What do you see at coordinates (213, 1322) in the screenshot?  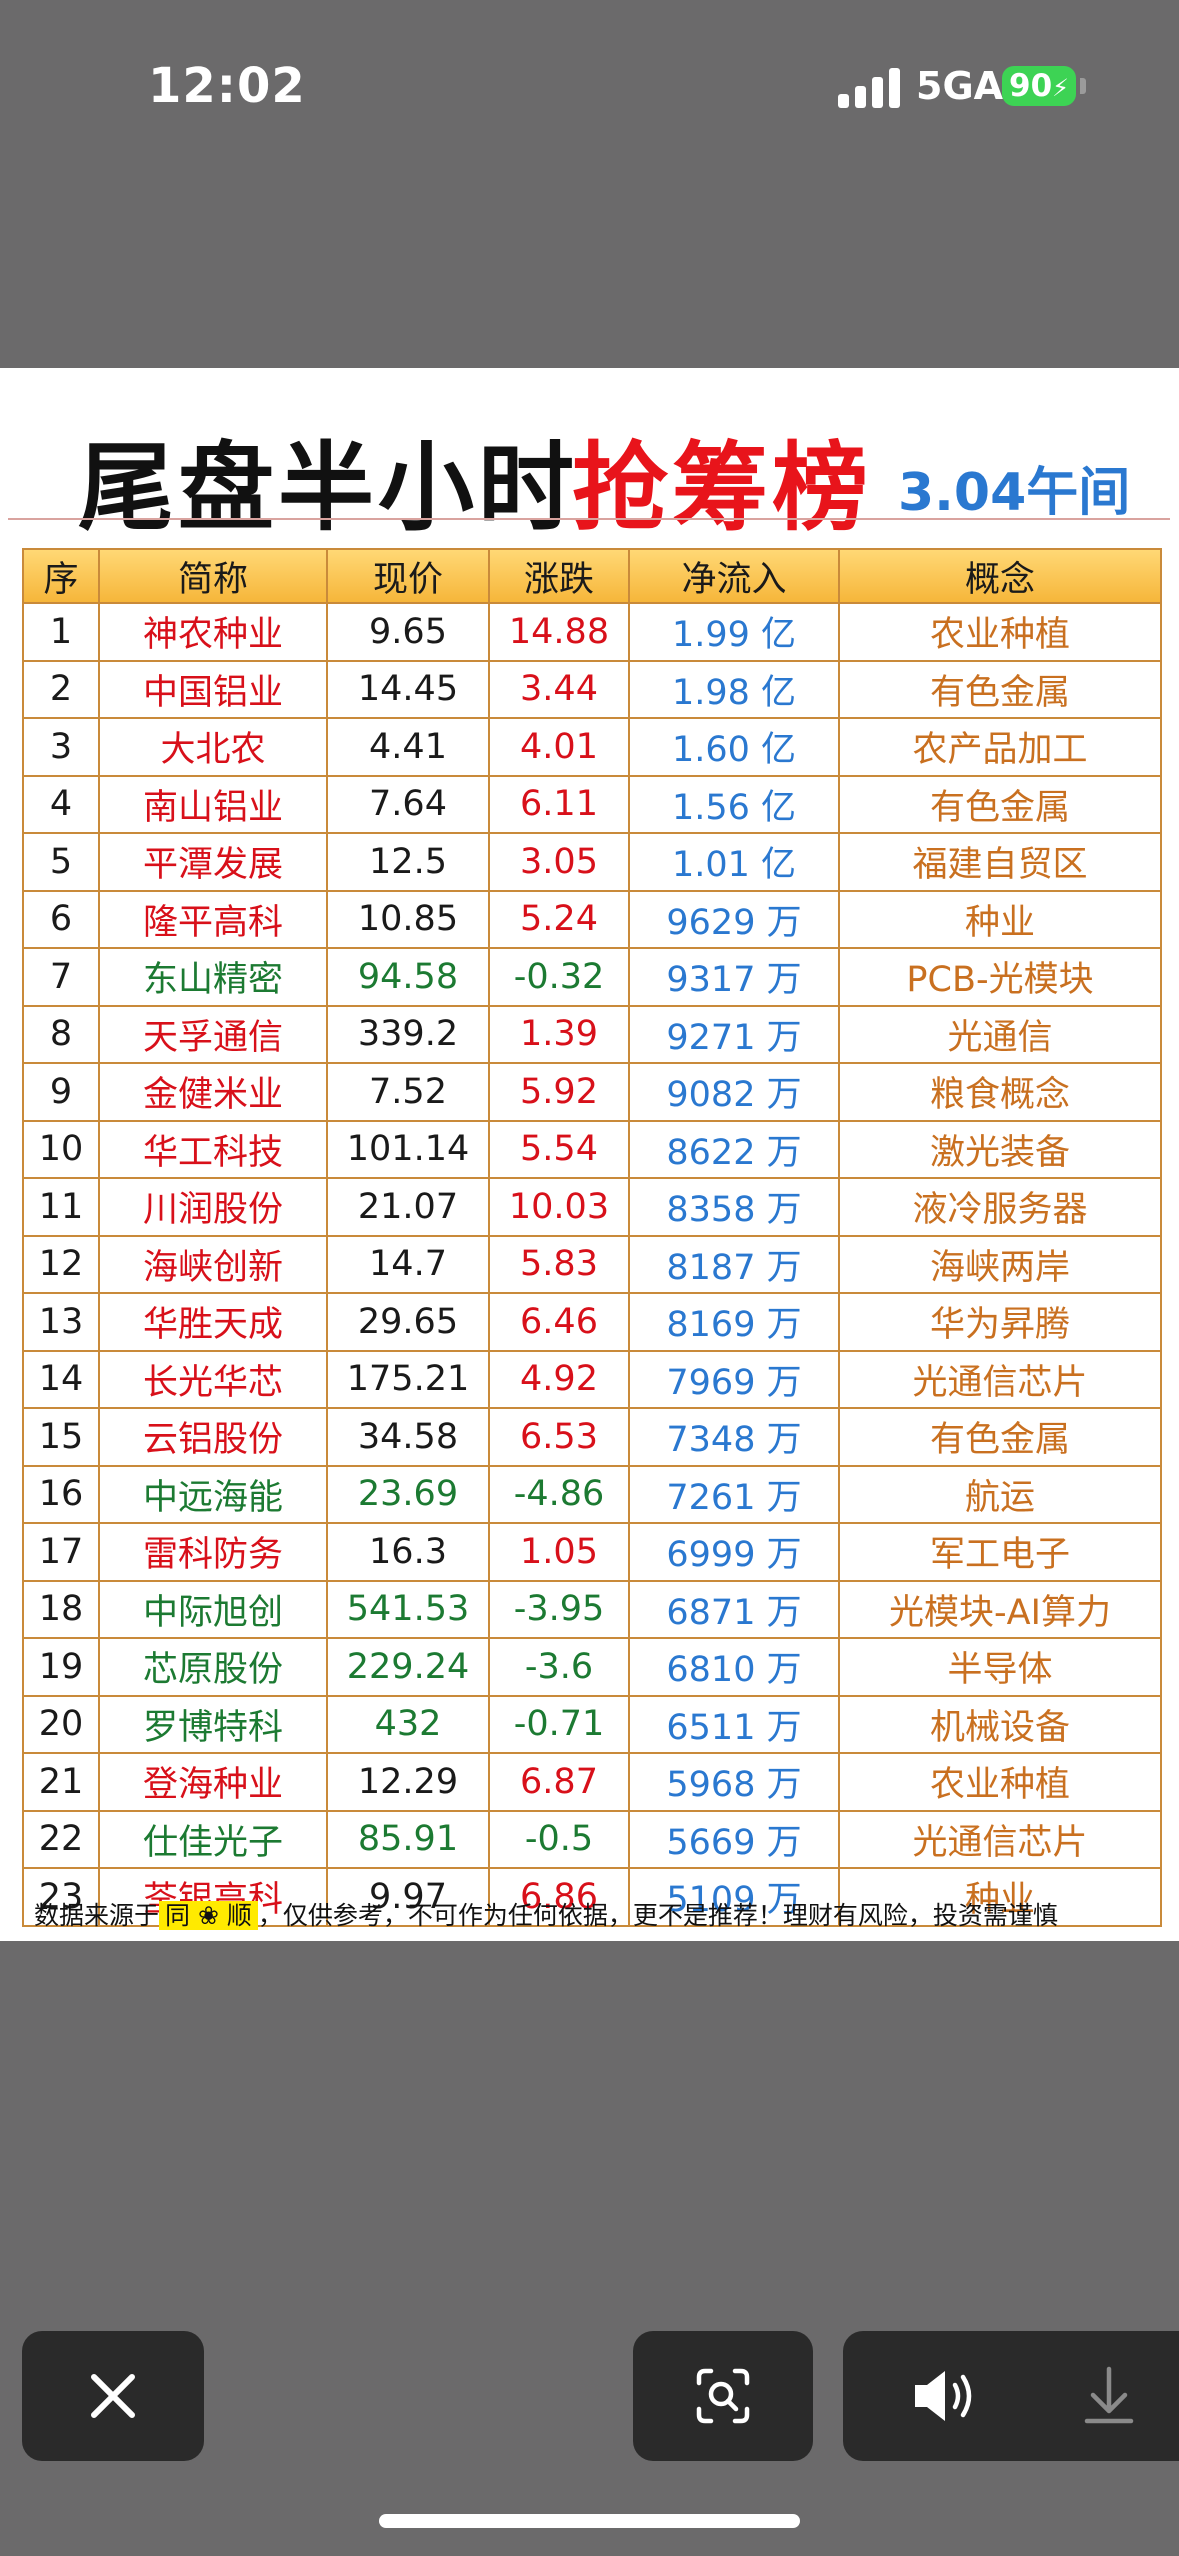 I see `stock-name: 华胜天成` at bounding box center [213, 1322].